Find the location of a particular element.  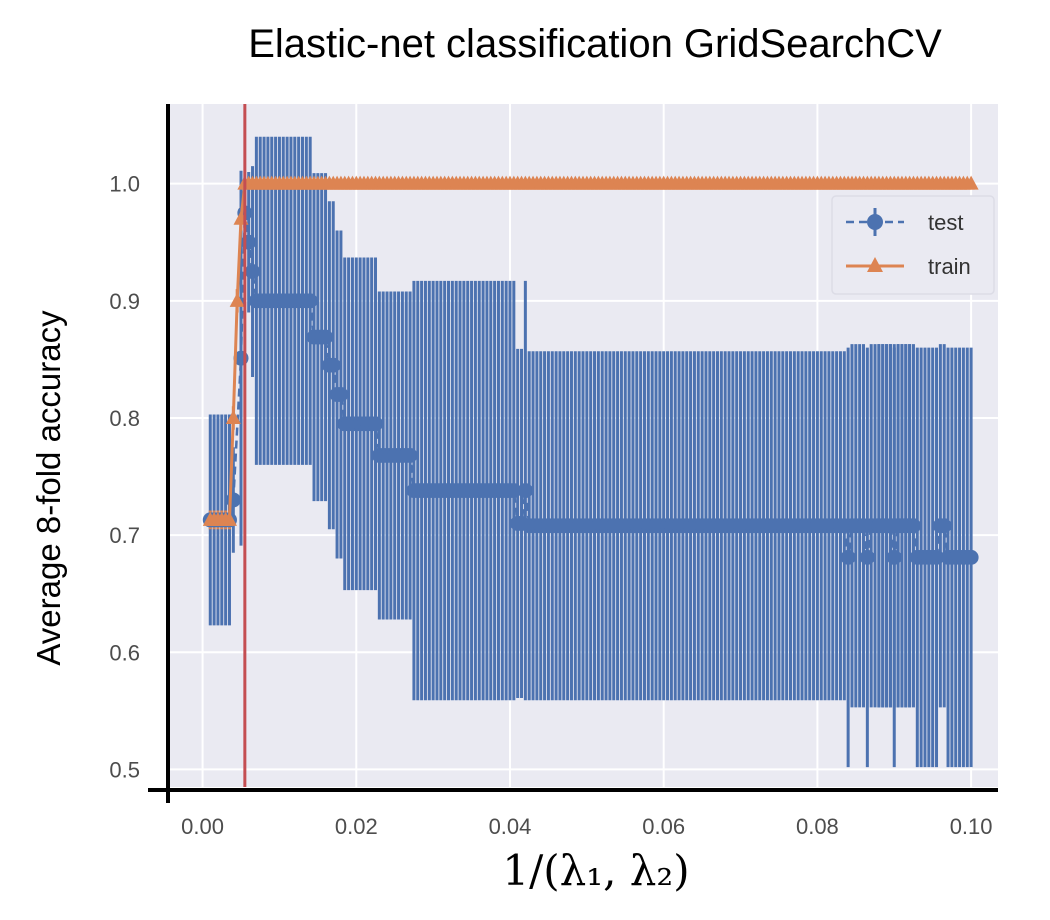

x-axis-label: 1/(λ₁, λ₂) is located at coordinates (595, 870).